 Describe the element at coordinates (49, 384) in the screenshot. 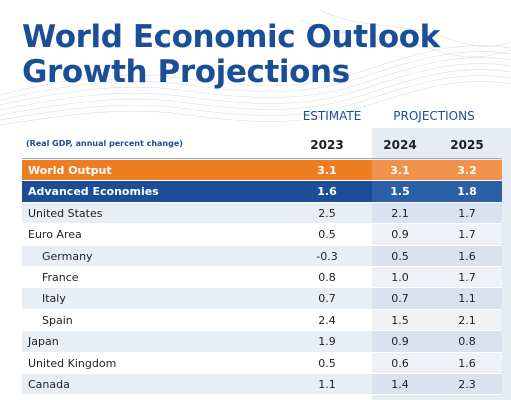

I see `row-label: Canada` at that location.